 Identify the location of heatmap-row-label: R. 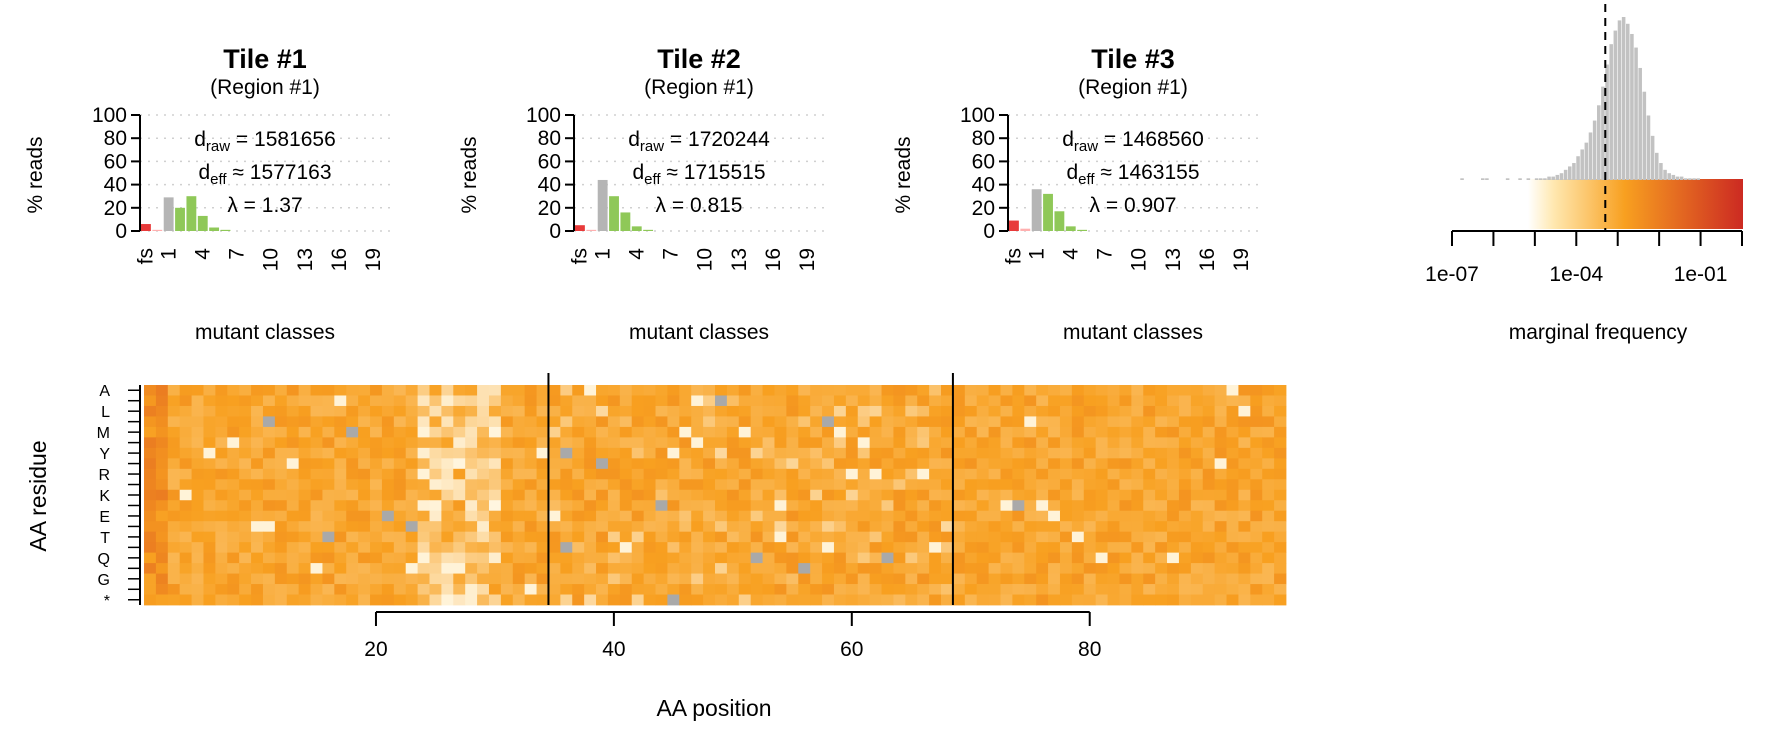
(104, 475).